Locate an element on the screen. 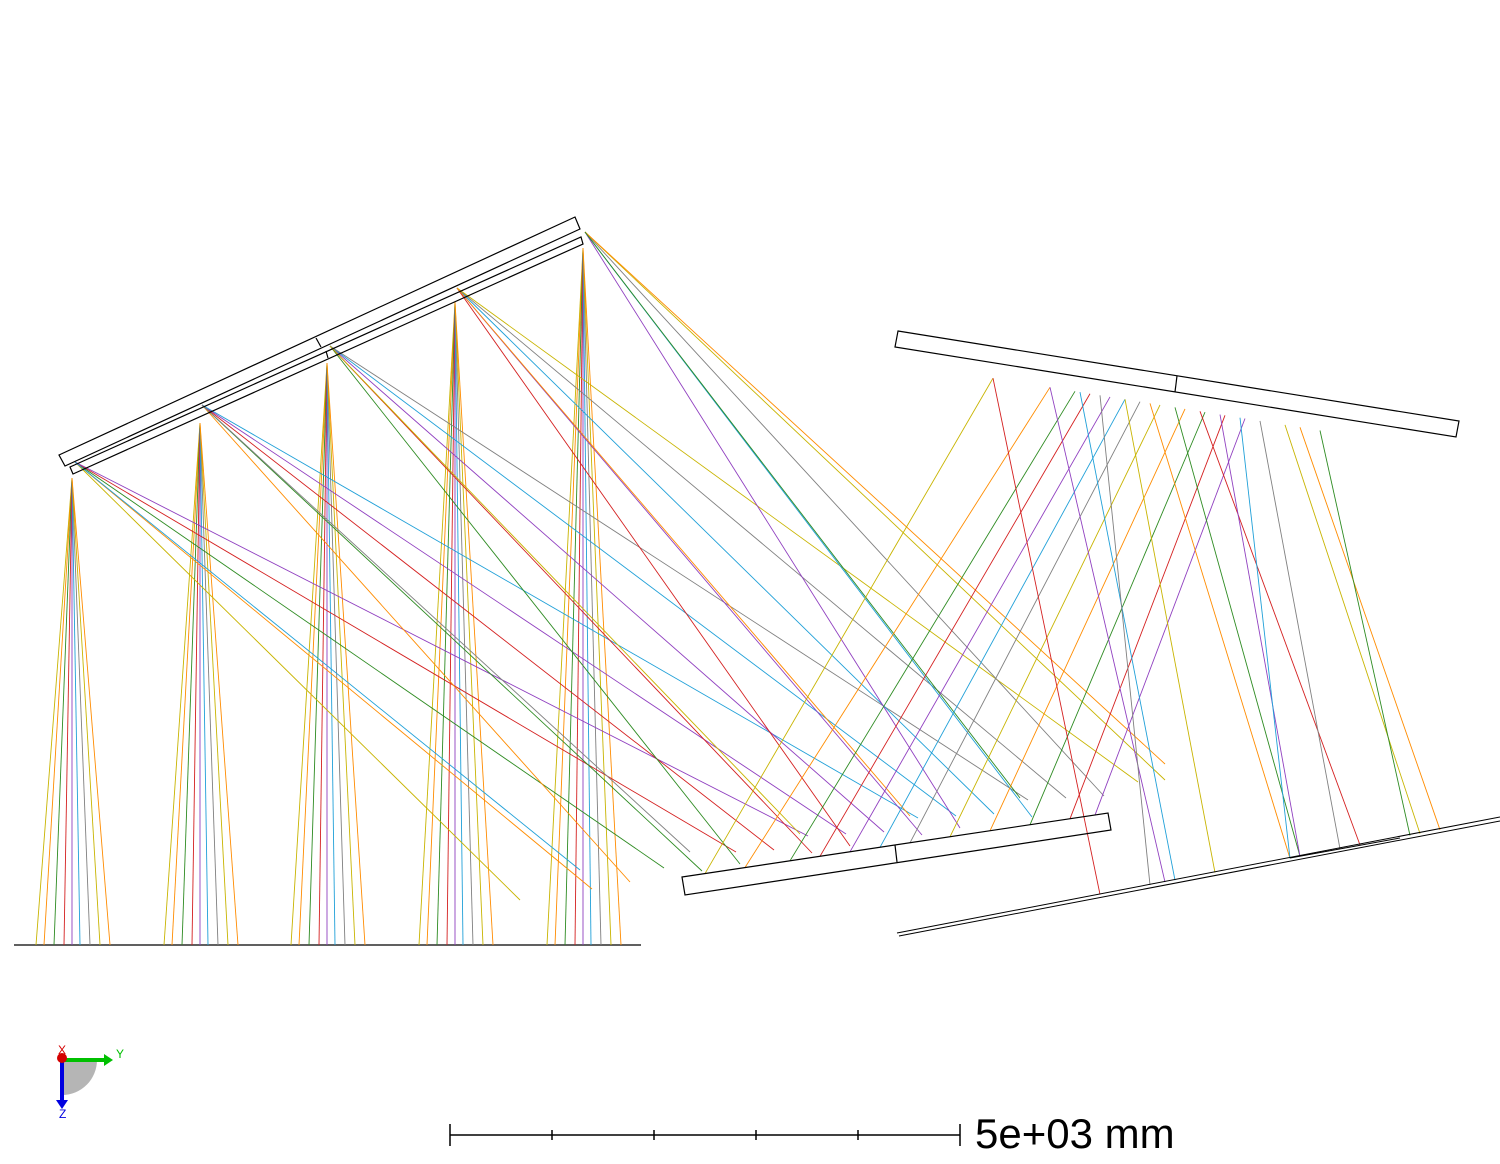  axes-triad: X Y Z is located at coordinates (90, 1082).